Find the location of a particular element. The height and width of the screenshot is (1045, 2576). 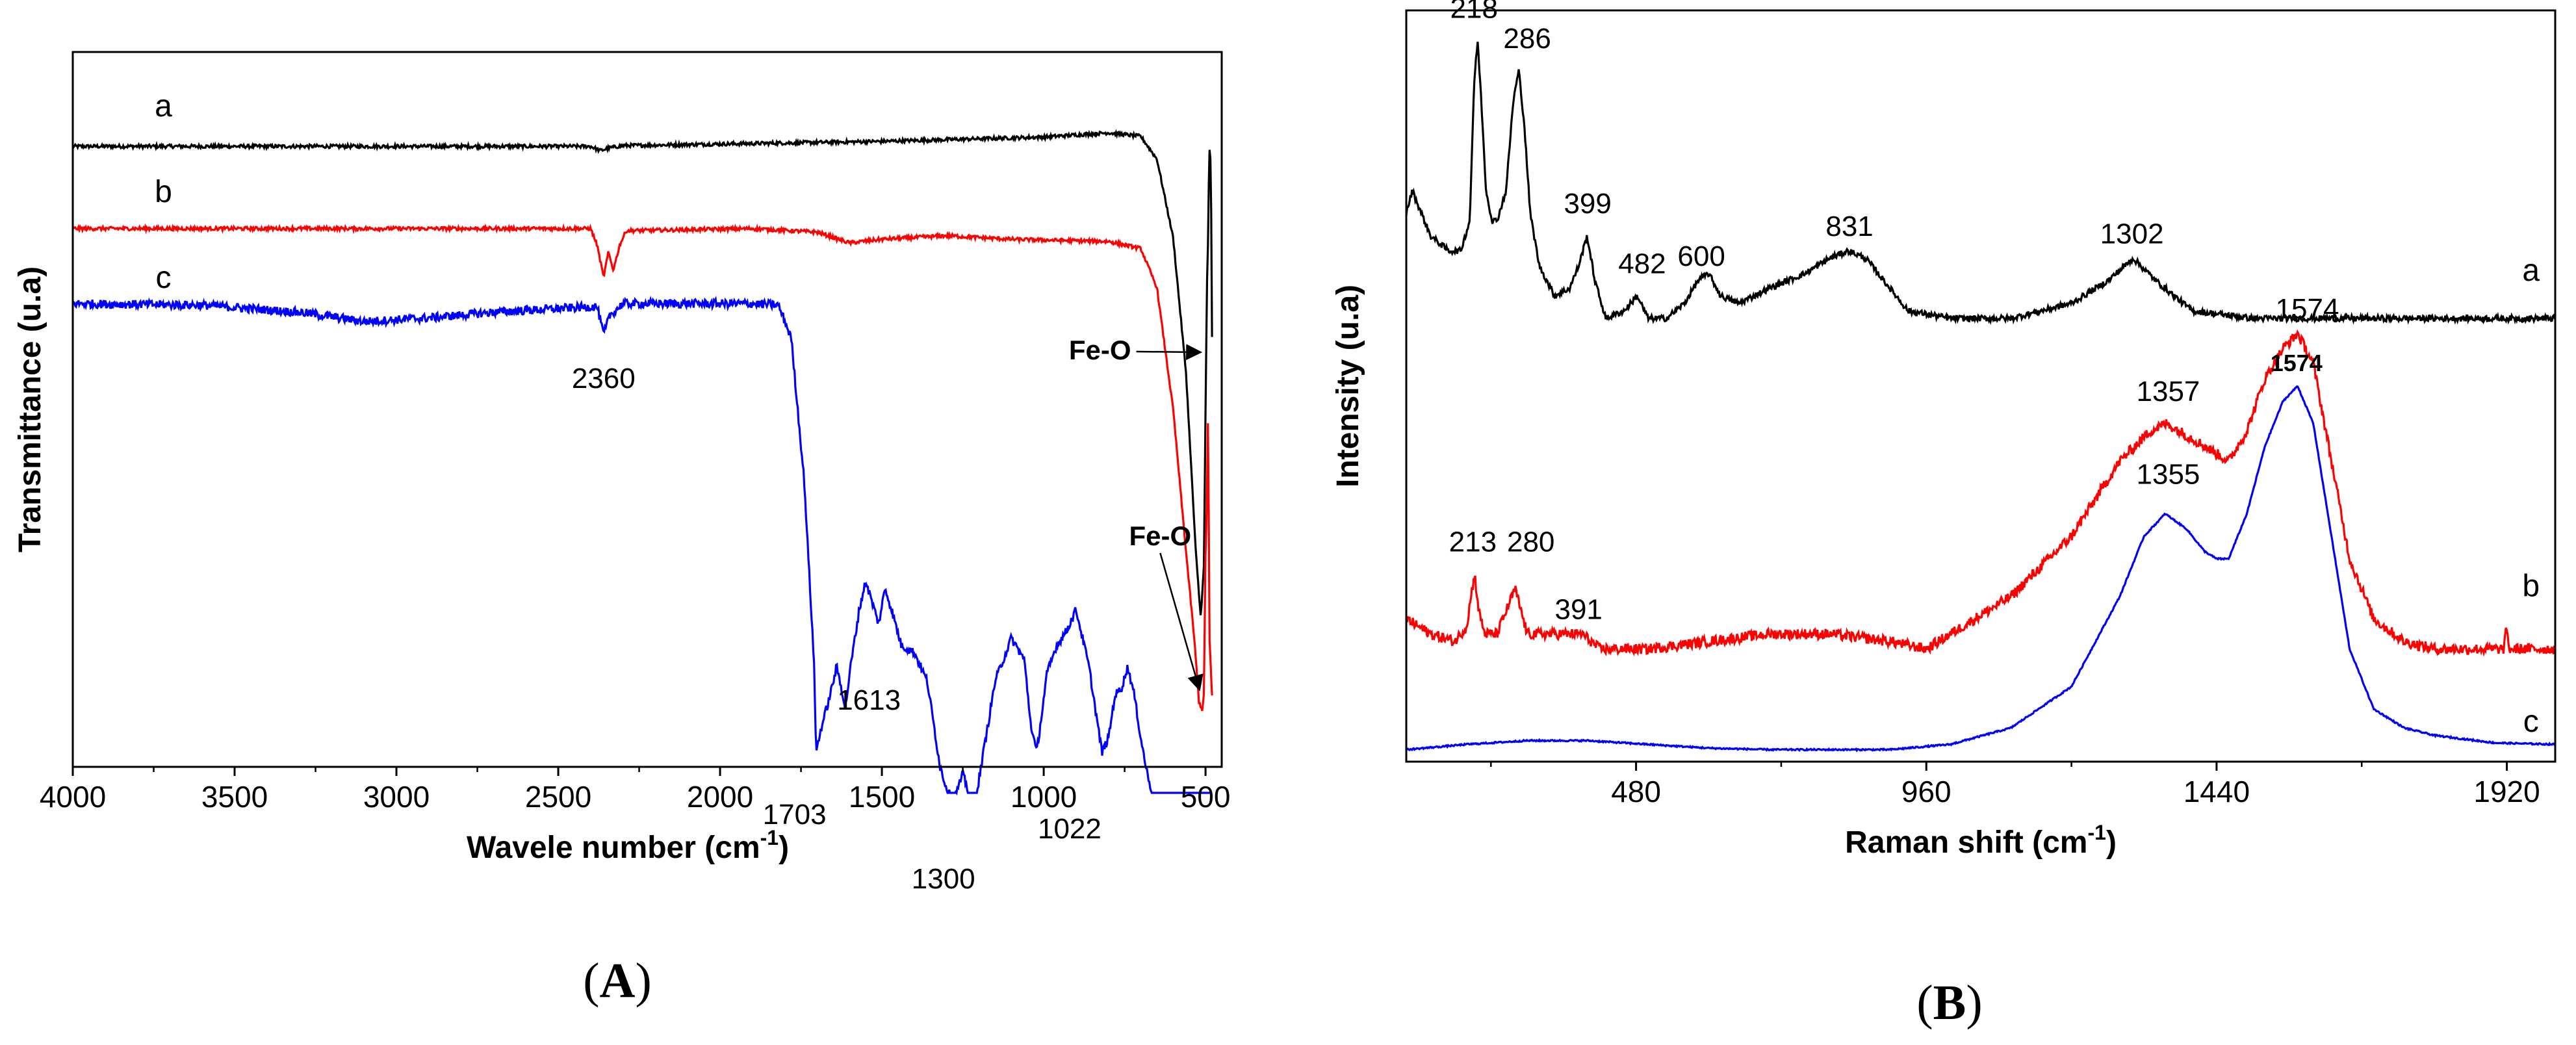

x-tick-label: 1440 is located at coordinates (2217, 791).